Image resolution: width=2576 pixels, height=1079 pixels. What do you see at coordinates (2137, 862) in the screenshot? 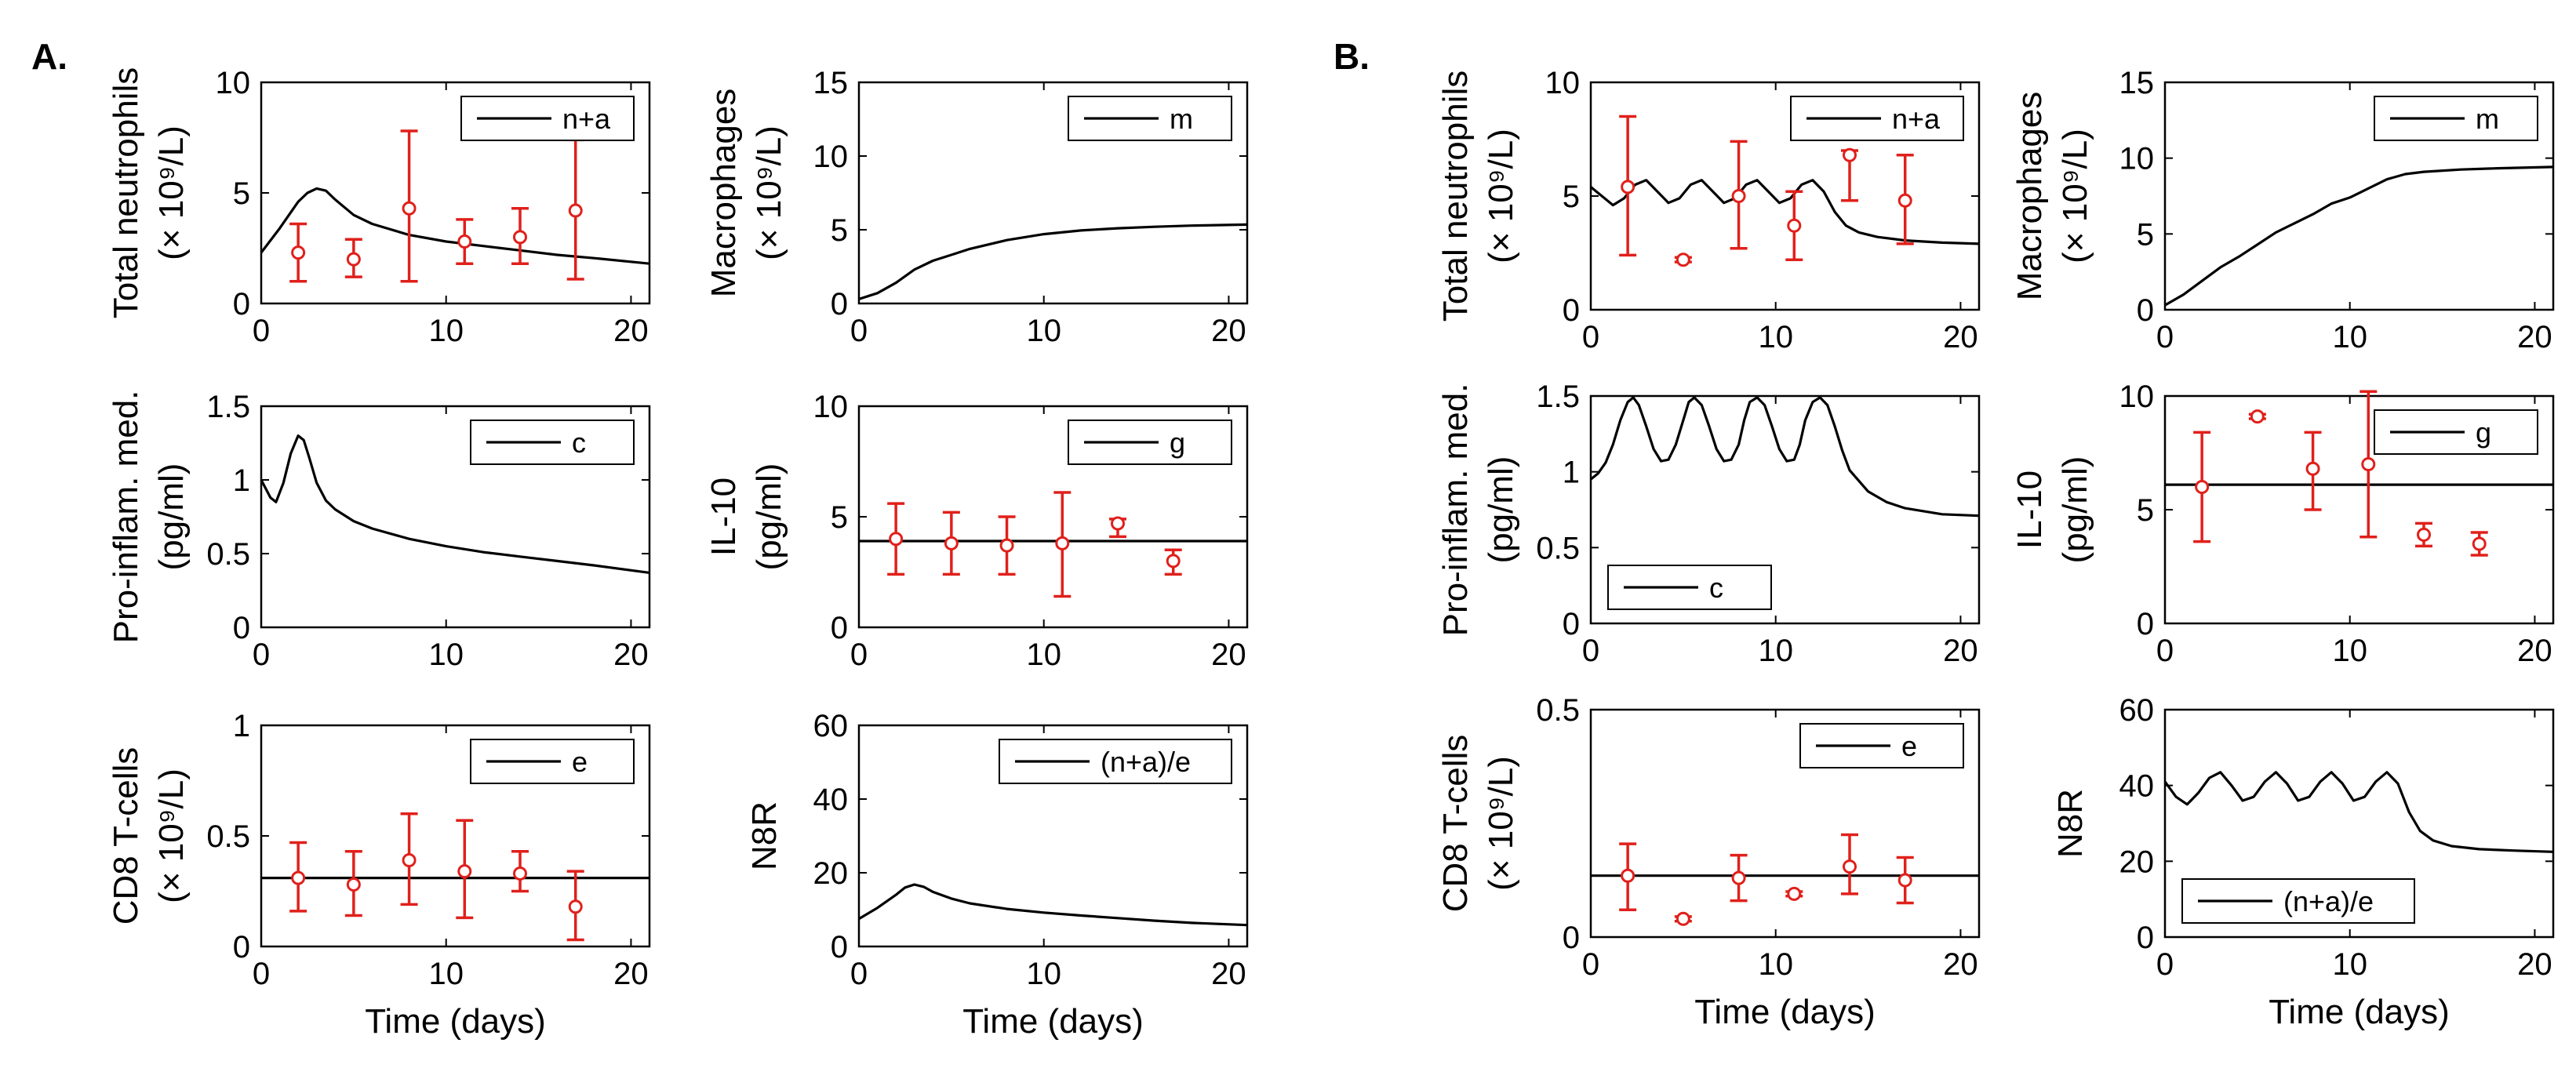
I see `y-tick-label: 20` at bounding box center [2137, 862].